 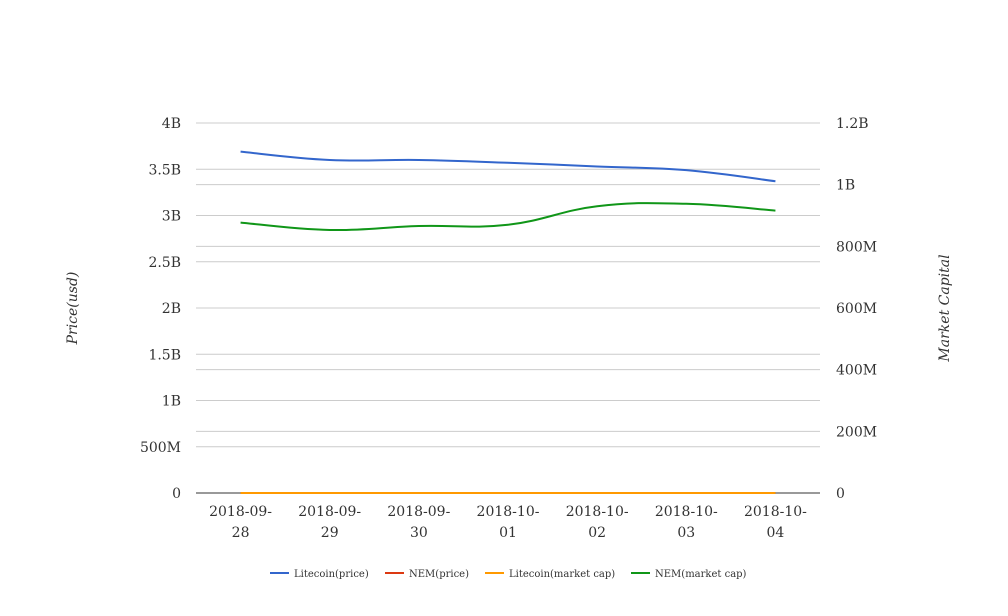 I want to click on x-tick-label: 2018-09-29, so click(x=329, y=522).